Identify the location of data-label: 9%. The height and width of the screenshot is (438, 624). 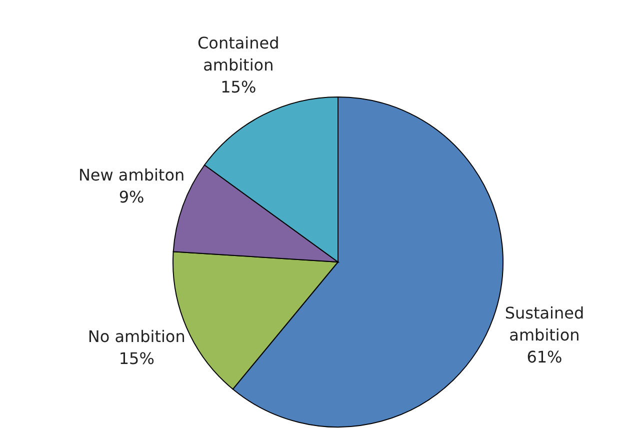
(131, 198).